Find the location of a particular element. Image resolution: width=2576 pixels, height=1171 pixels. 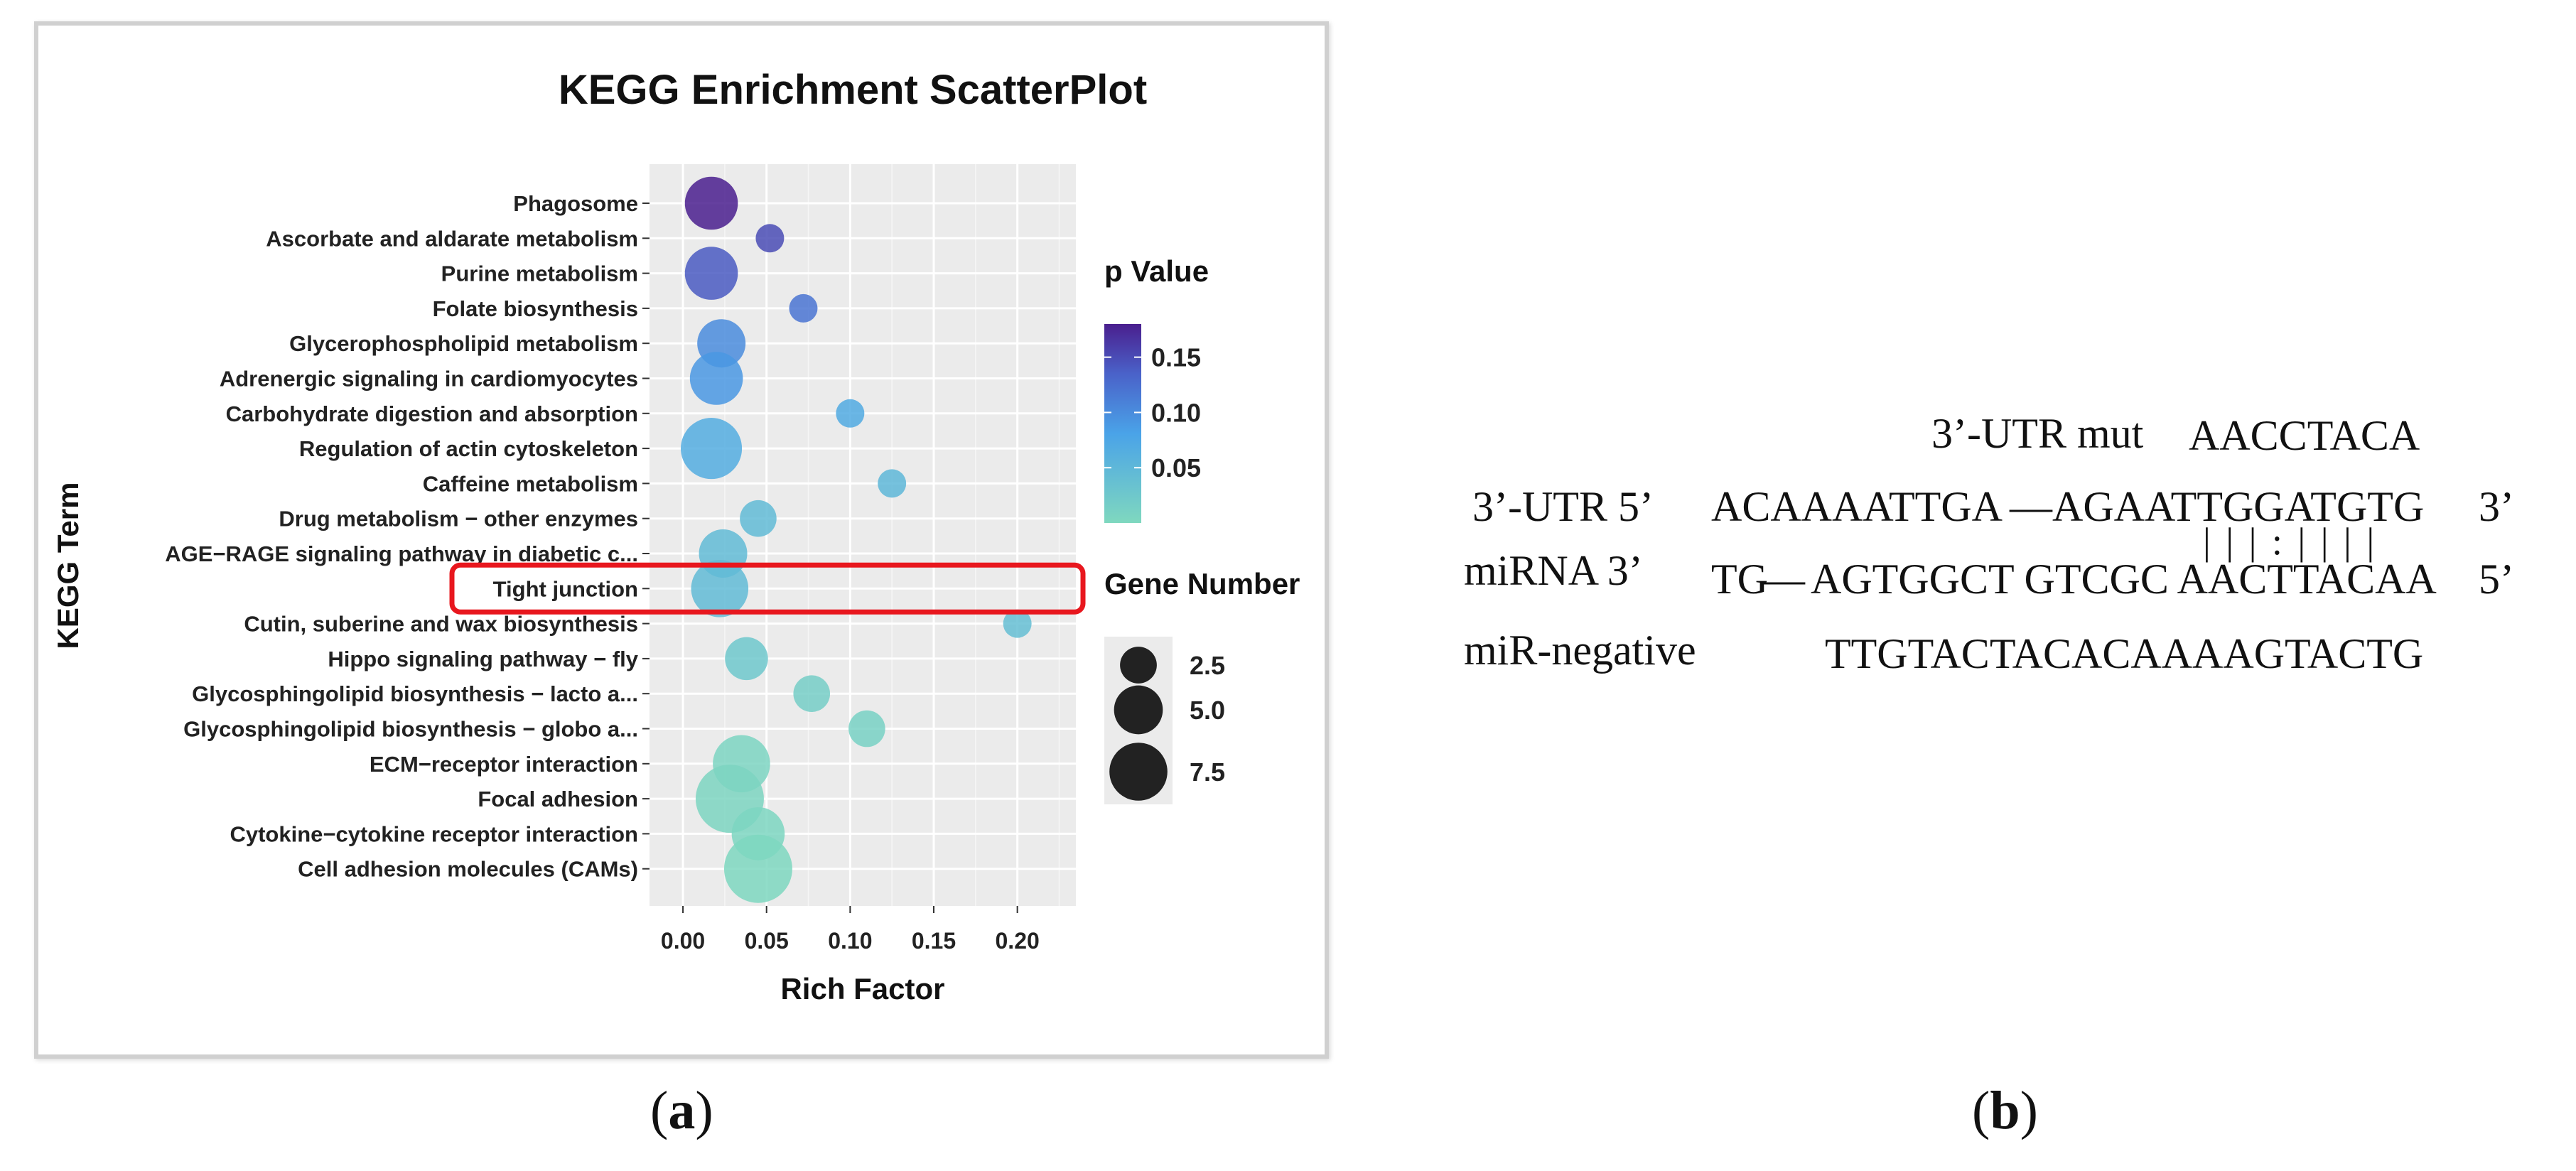

color-tick-label: 0.15 is located at coordinates (1176, 357).